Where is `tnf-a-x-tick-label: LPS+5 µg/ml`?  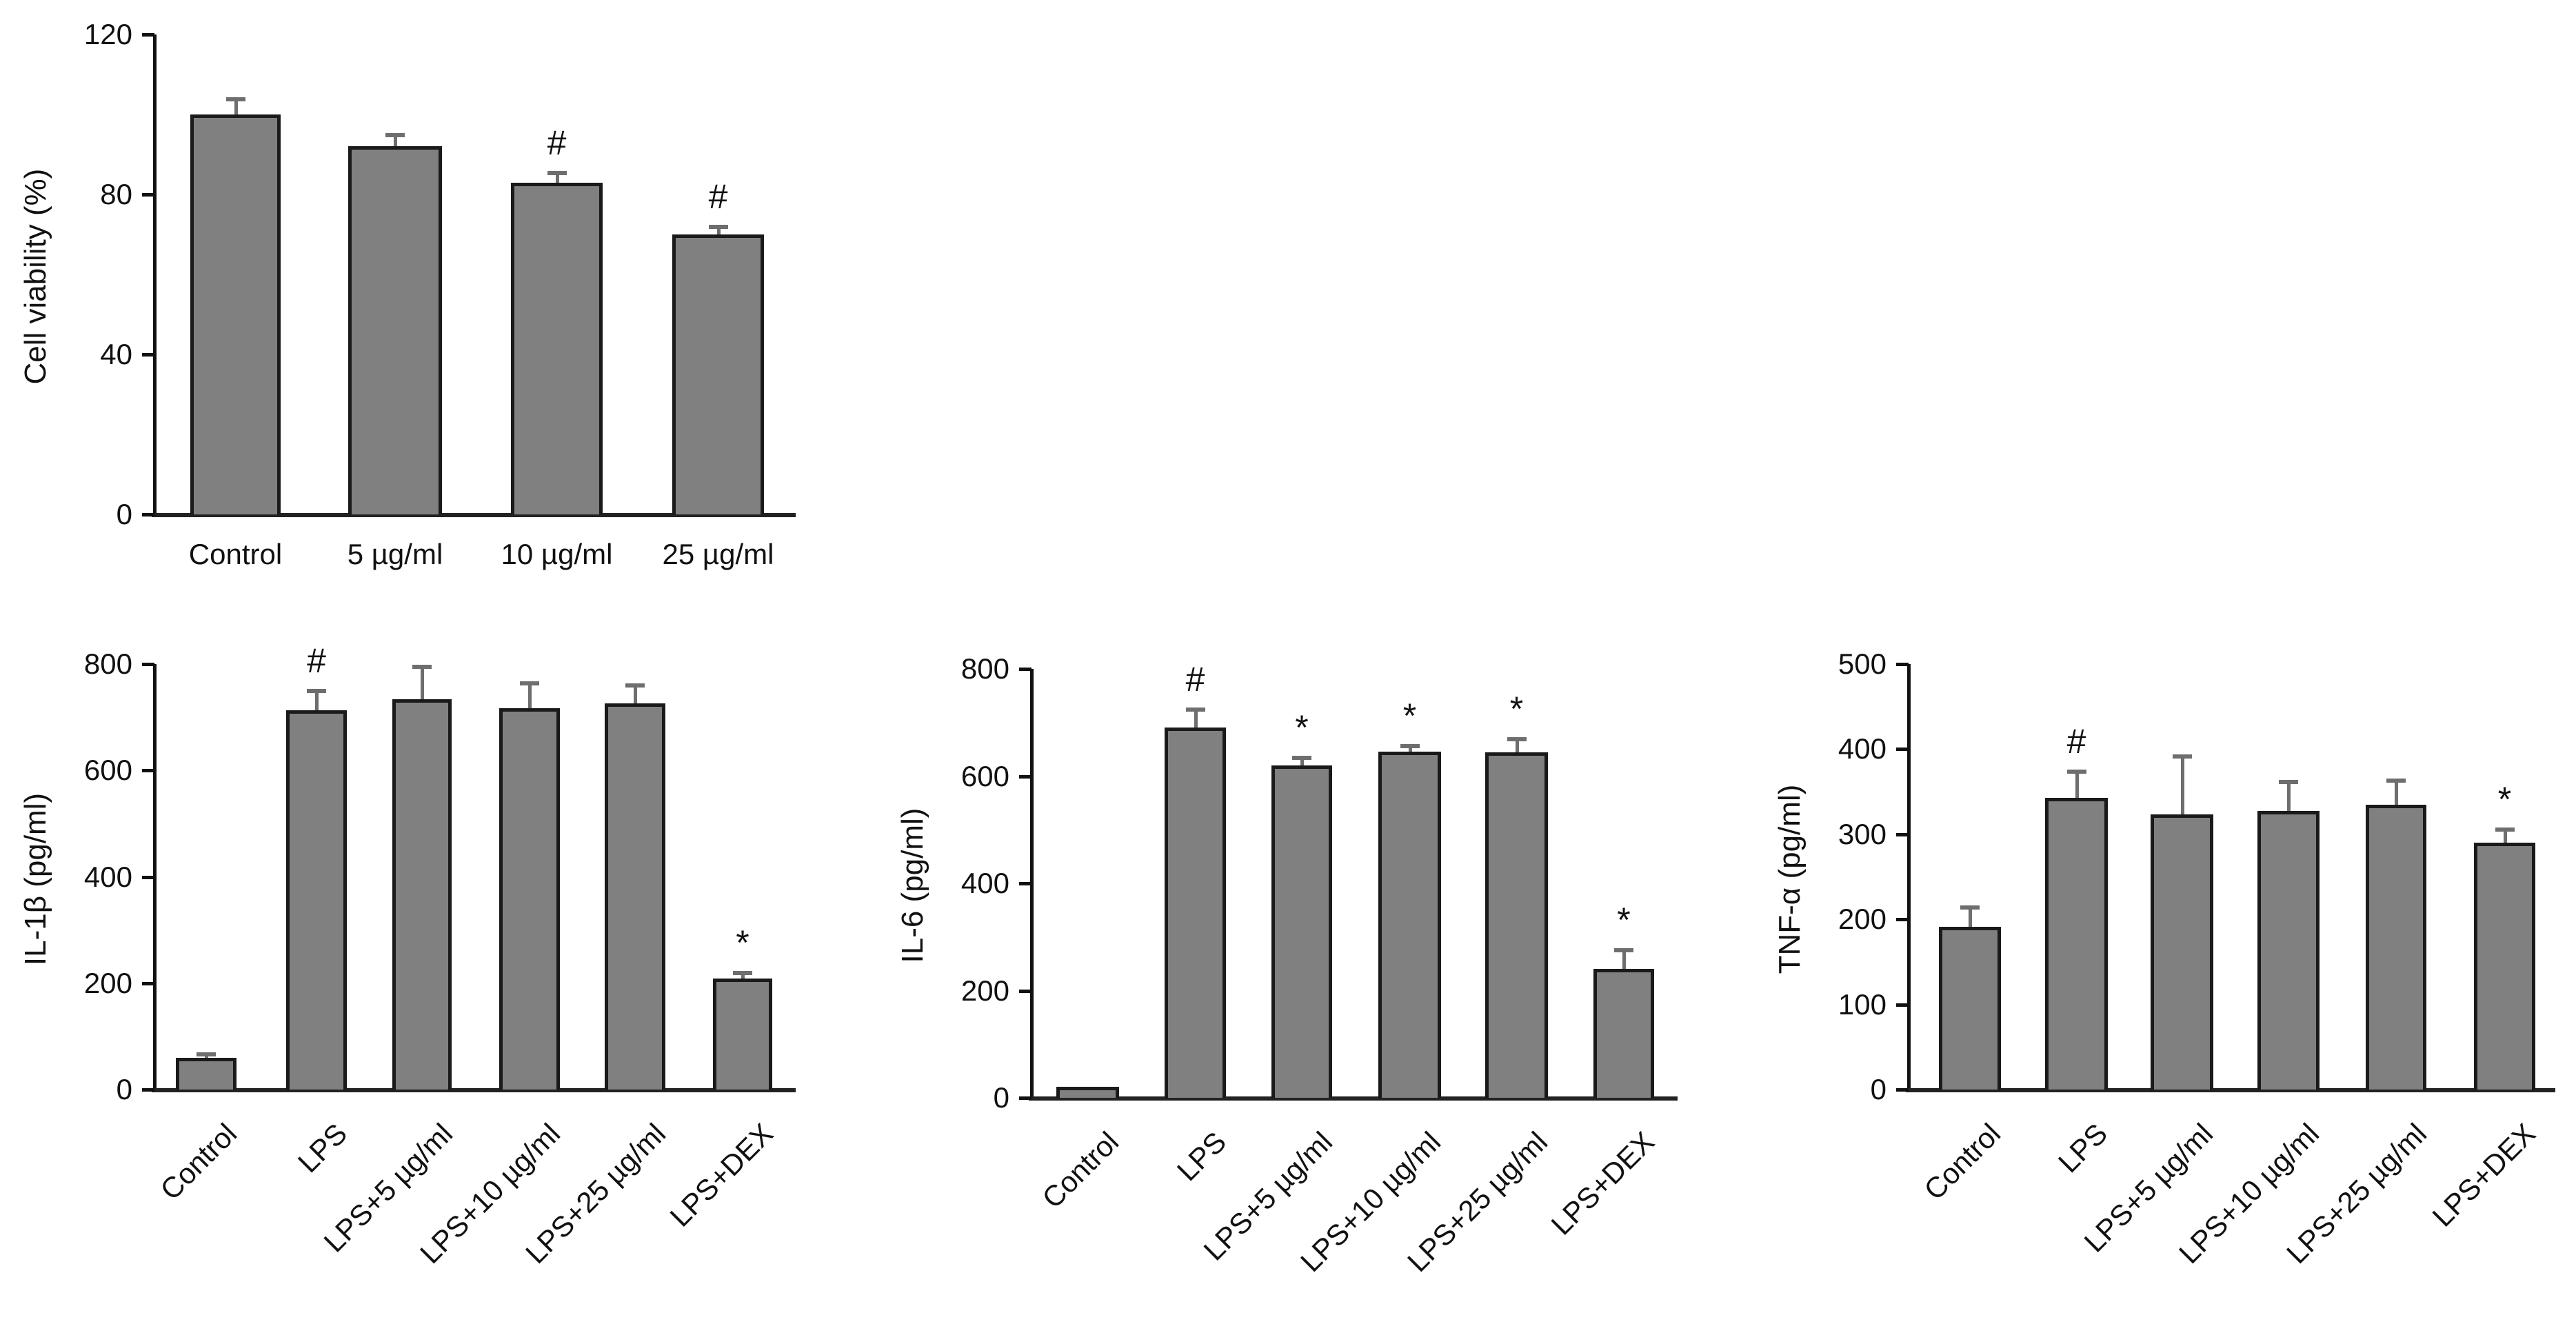
tnf-a-x-tick-label: LPS+5 µg/ml is located at coordinates (2148, 1187).